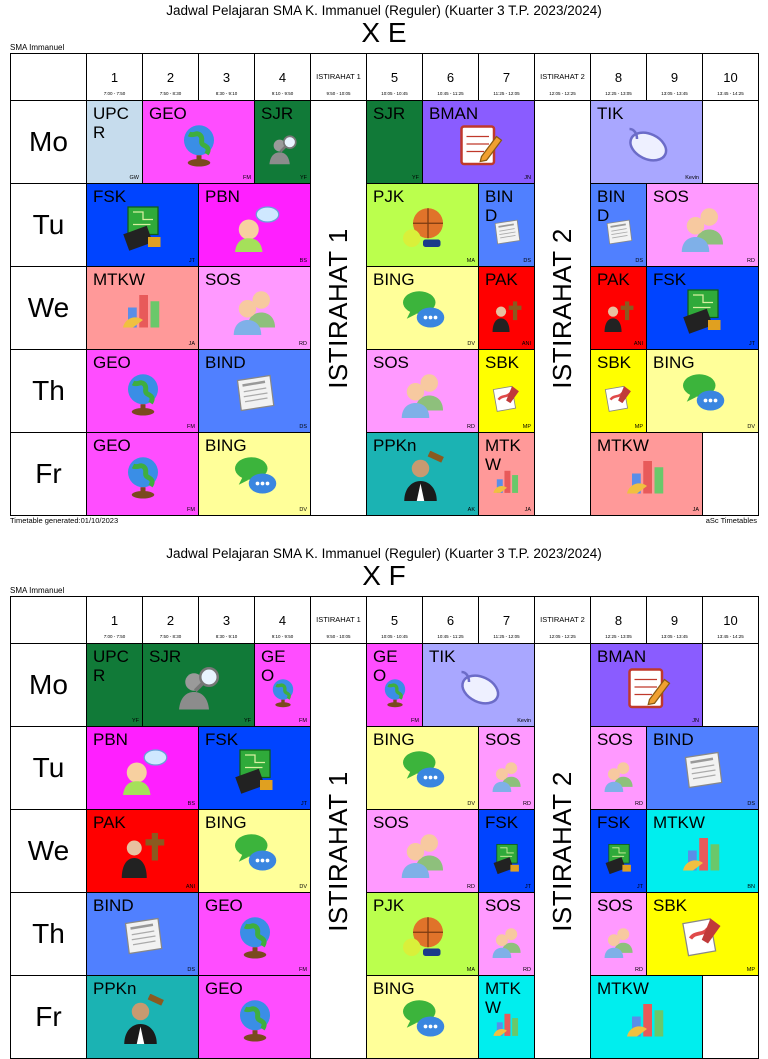  Describe the element at coordinates (423, 1017) in the screenshot. I see `lesson-cell: BING` at that location.